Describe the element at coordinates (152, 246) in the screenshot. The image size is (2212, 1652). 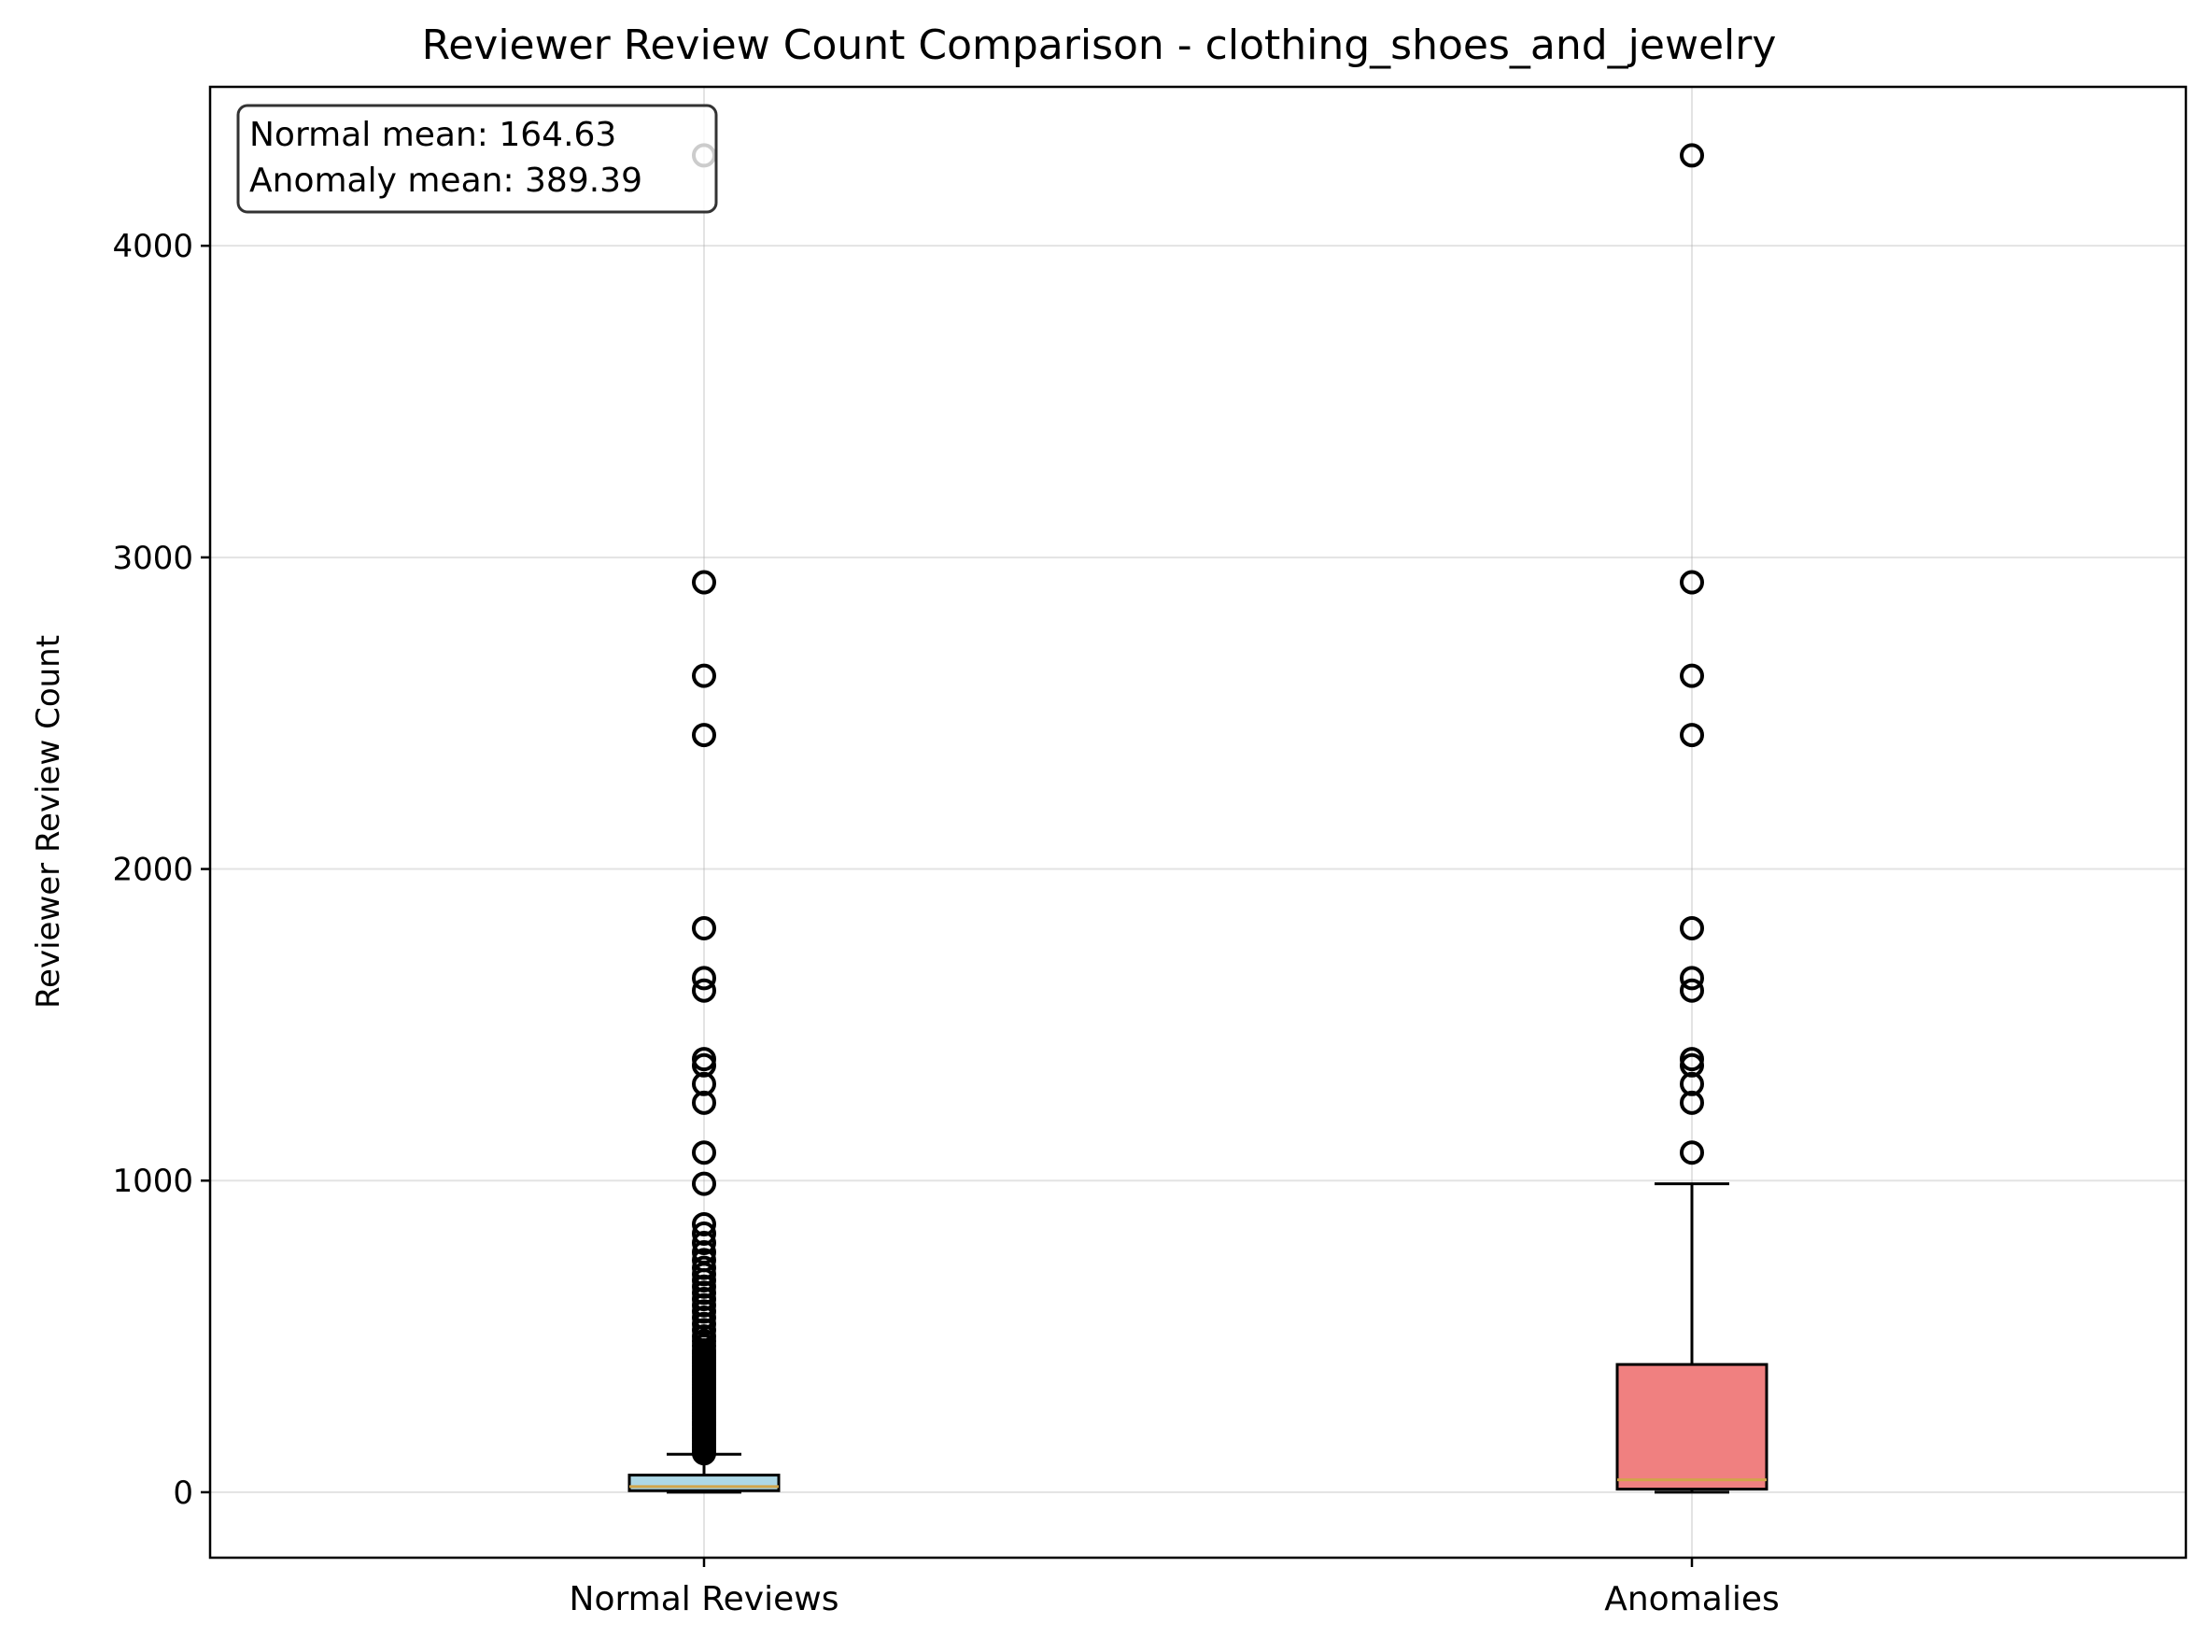
I see `y-tick-label: 4000` at that location.